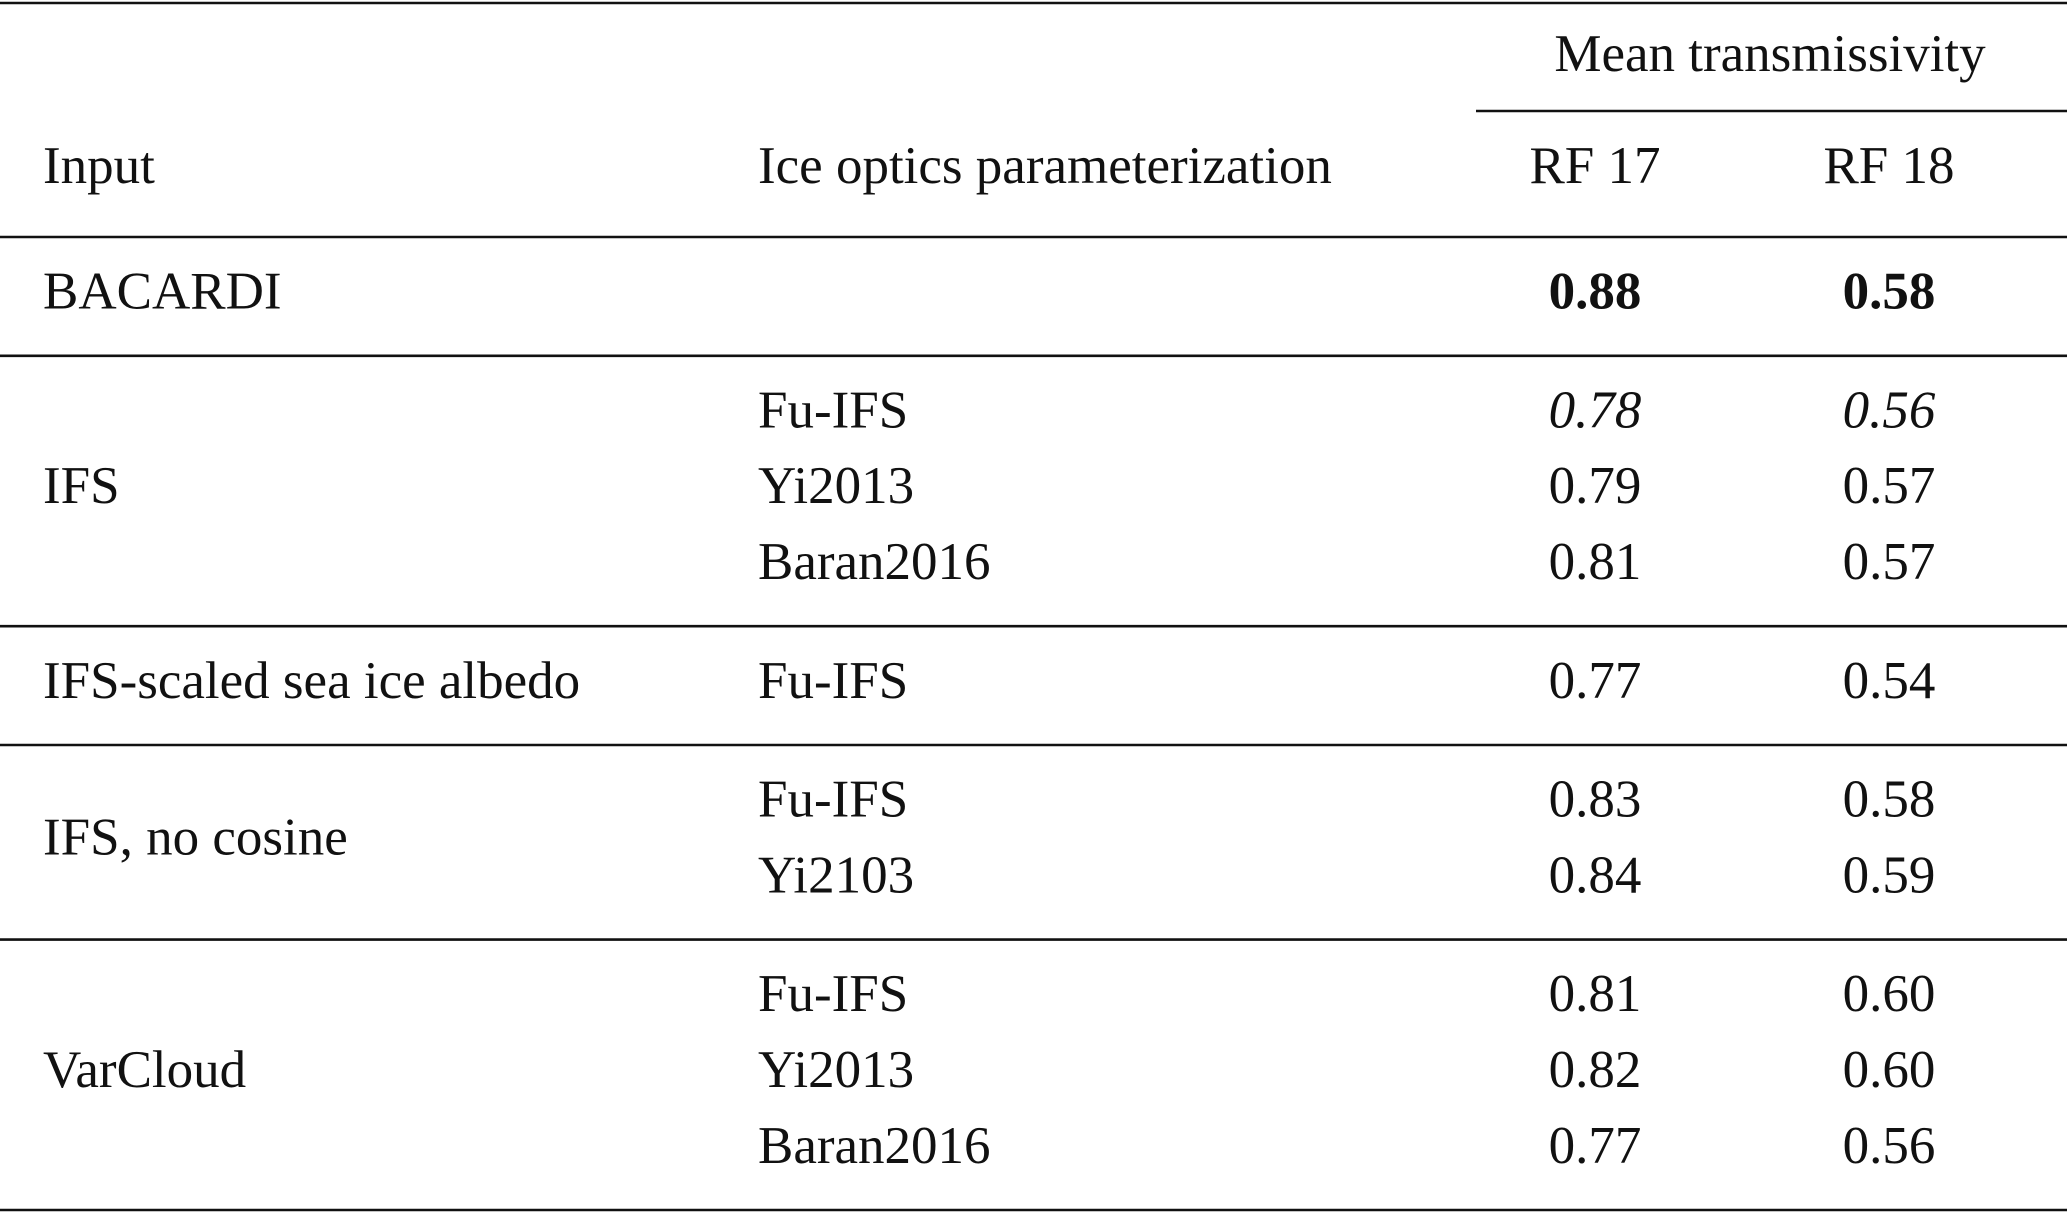 This screenshot has height=1214, width=2067. I want to click on value-cell: 0.59, so click(1889, 875).